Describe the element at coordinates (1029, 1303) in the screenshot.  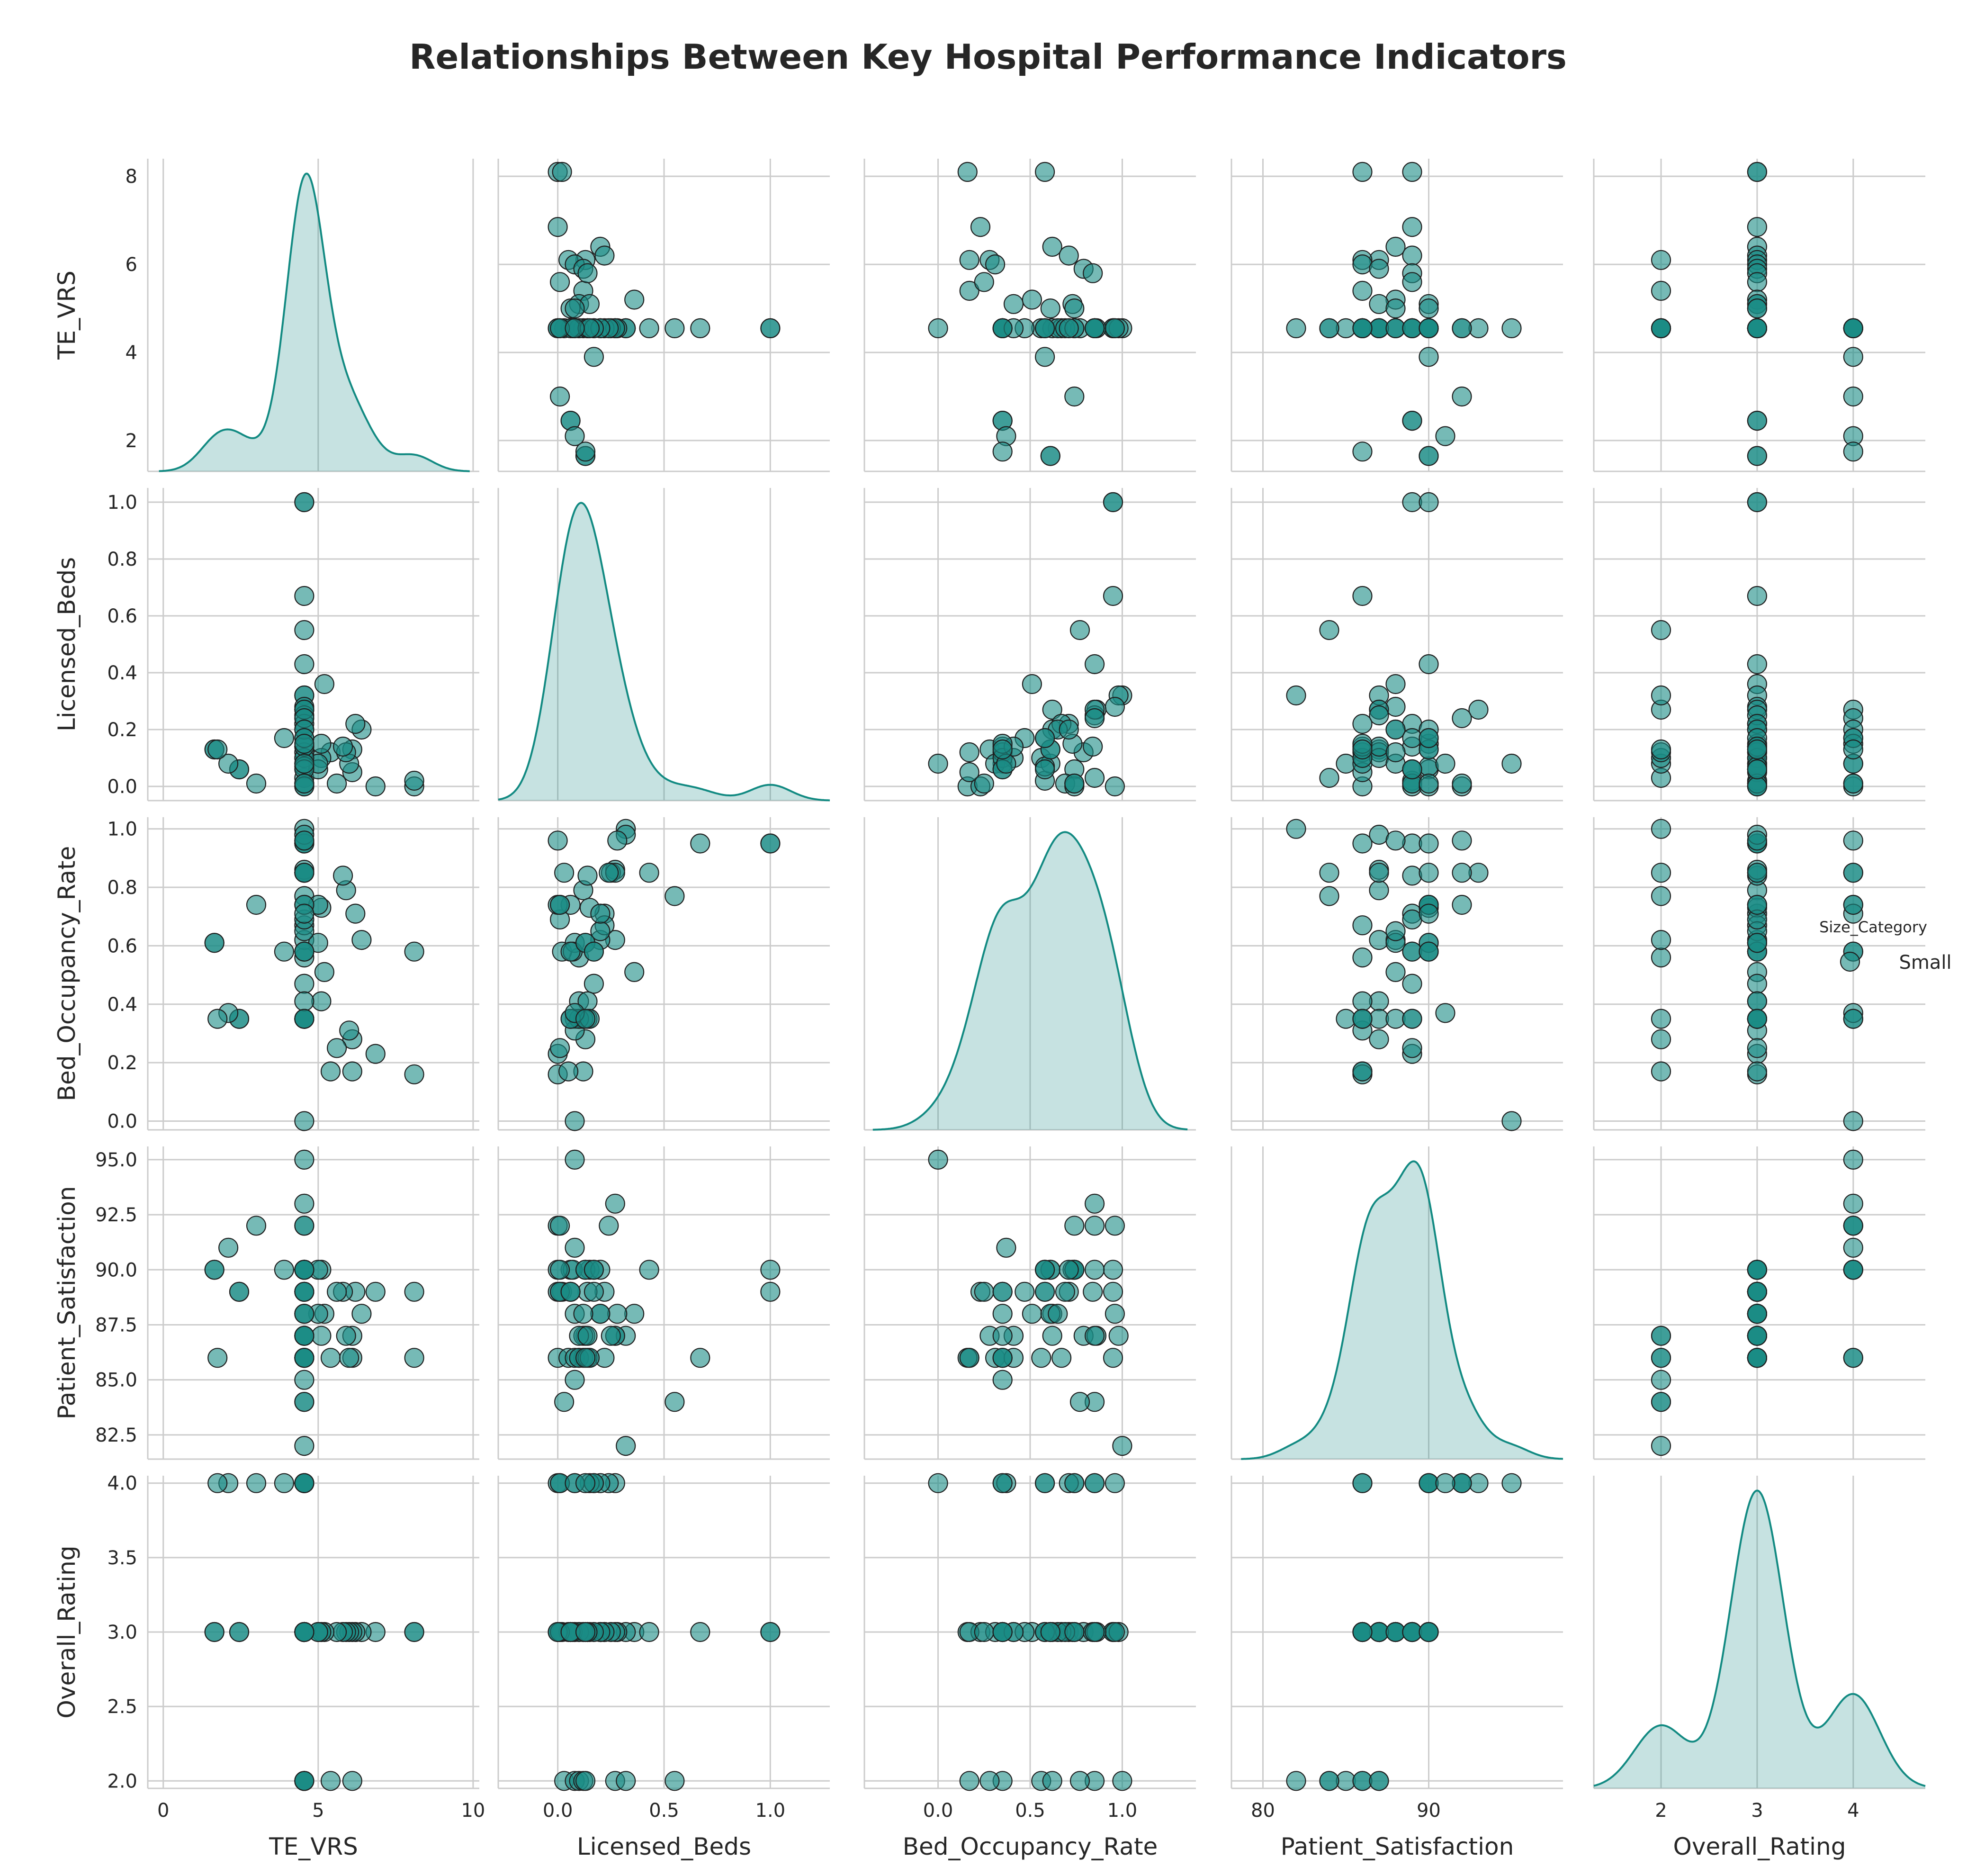
I see `panel-patient-satisfaction-vs-bed-occupancy-rate` at that location.